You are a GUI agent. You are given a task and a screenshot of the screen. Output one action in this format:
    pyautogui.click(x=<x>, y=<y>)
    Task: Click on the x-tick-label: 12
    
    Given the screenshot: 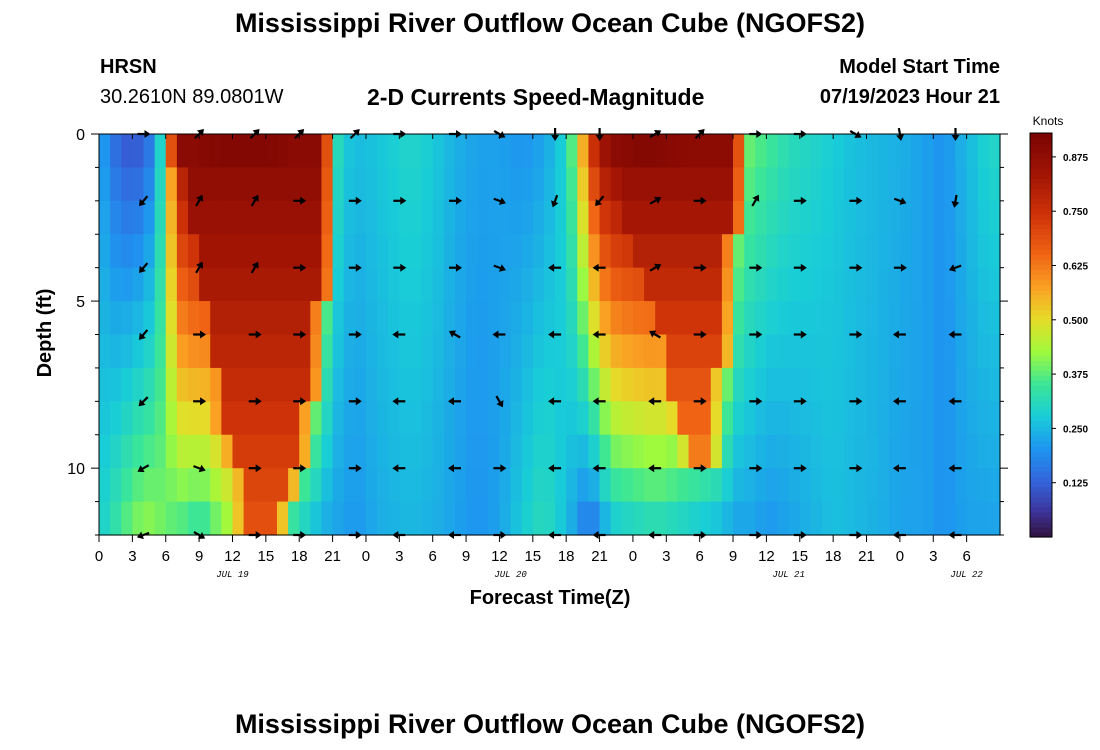 What is the action you would take?
    pyautogui.click(x=766, y=556)
    